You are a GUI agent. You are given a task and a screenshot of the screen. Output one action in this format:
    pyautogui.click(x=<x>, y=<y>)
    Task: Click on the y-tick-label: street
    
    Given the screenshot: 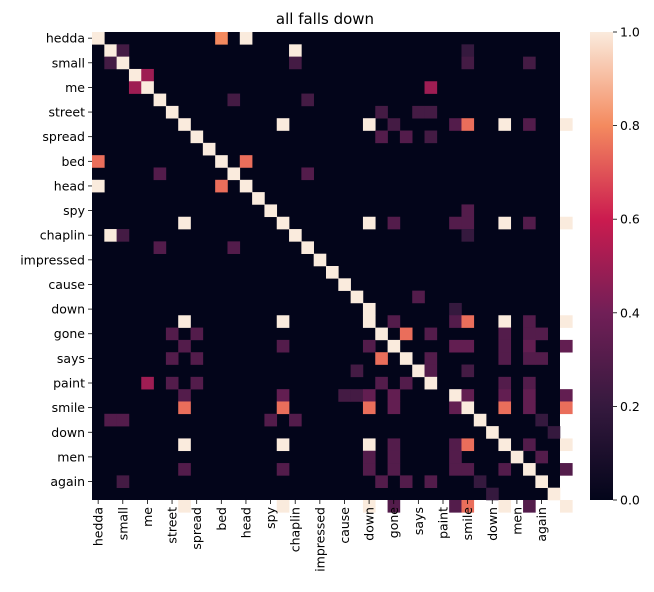 What is the action you would take?
    pyautogui.click(x=66, y=112)
    